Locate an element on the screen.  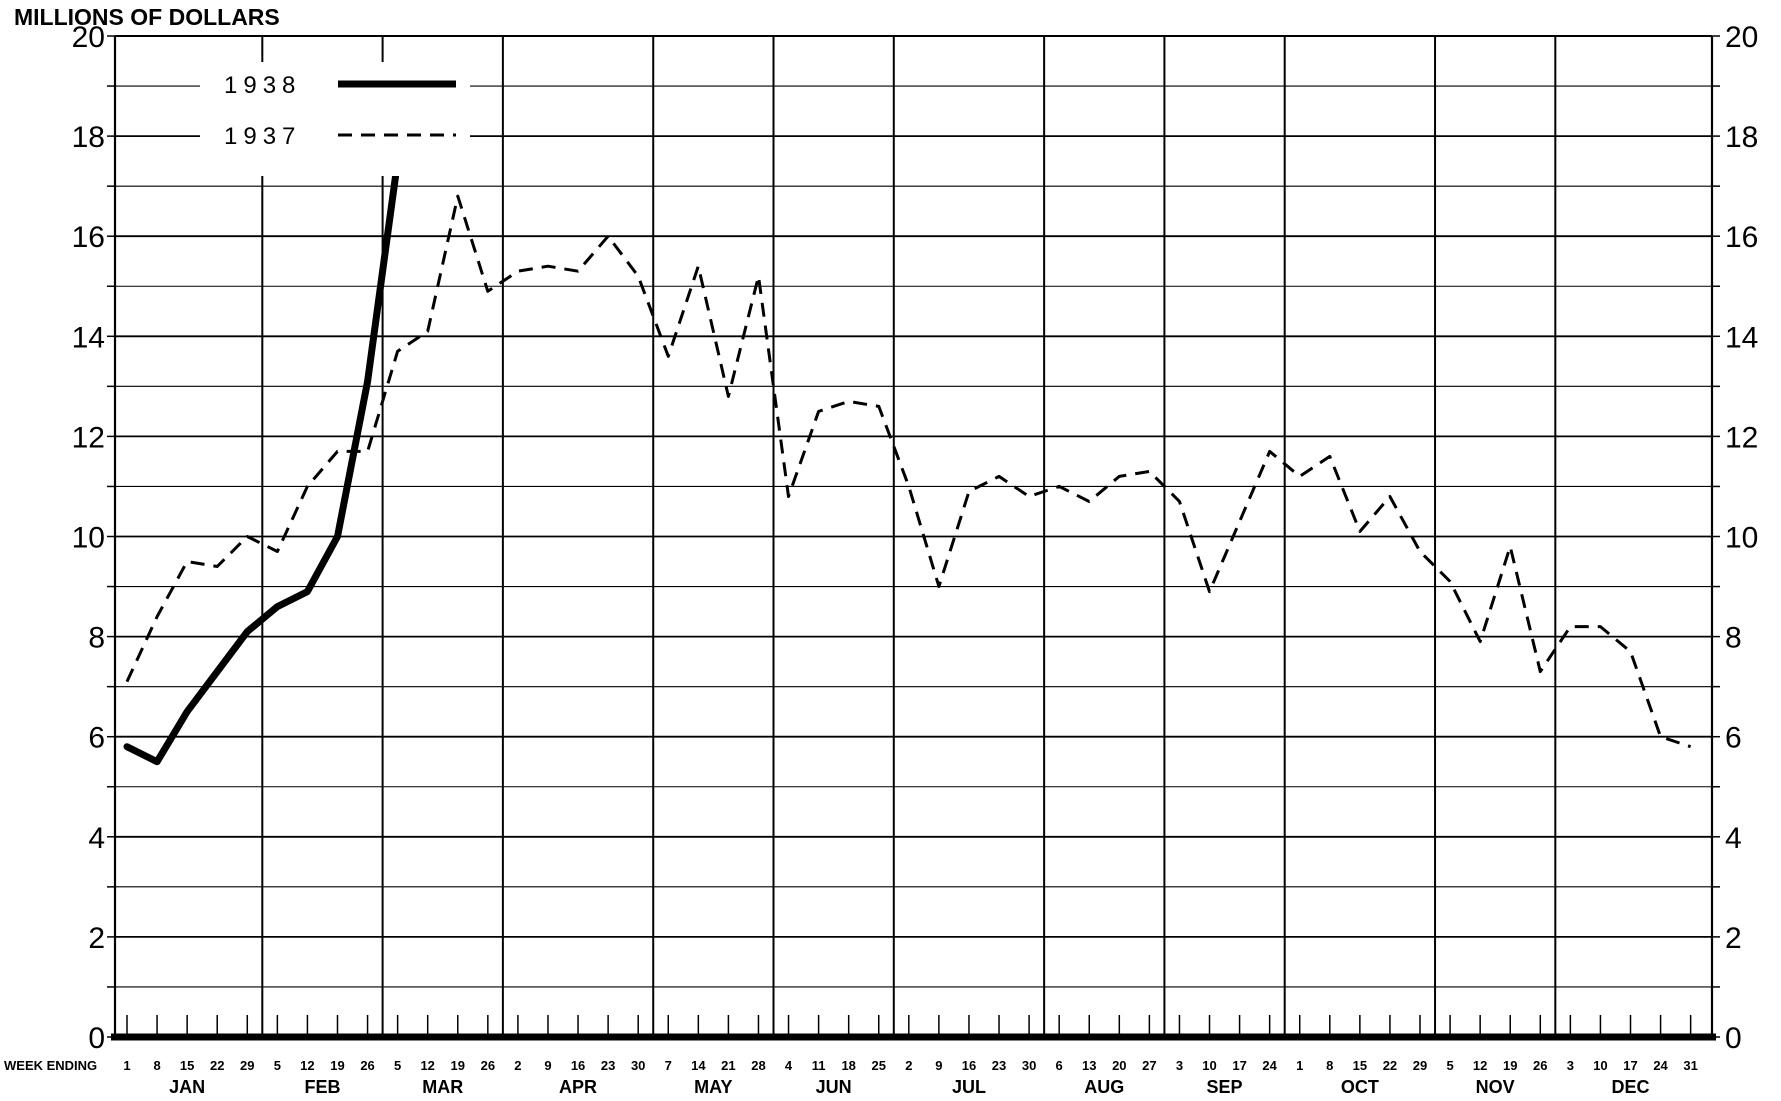
week-label: 7 is located at coordinates (668, 1065).